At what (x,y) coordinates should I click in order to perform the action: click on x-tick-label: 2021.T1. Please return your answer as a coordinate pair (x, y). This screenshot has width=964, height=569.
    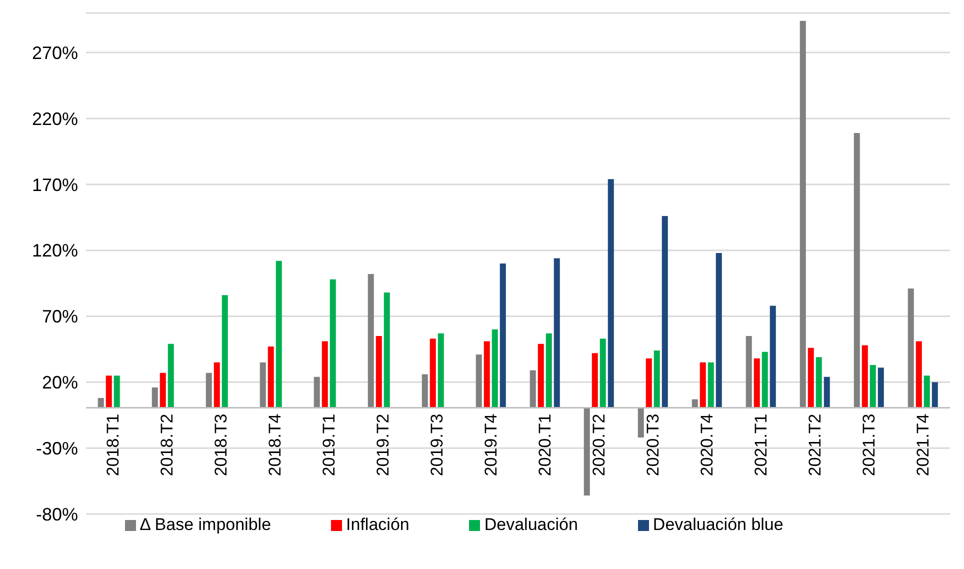
    Looking at the image, I should click on (761, 445).